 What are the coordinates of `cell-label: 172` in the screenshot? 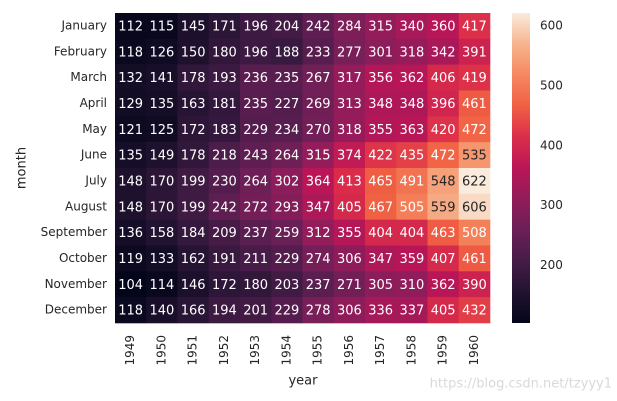 It's located at (193, 130).